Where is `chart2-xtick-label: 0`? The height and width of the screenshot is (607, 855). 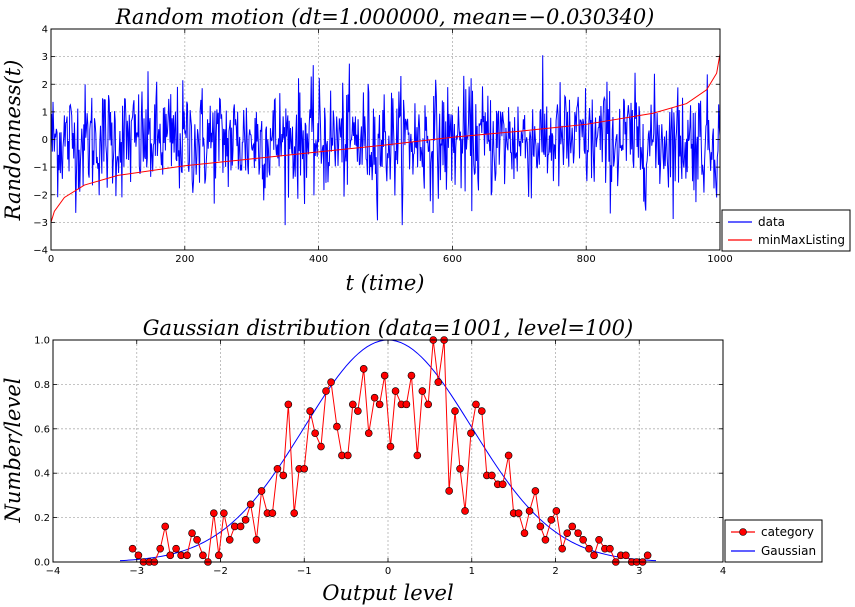 chart2-xtick-label: 0 is located at coordinates (388, 571).